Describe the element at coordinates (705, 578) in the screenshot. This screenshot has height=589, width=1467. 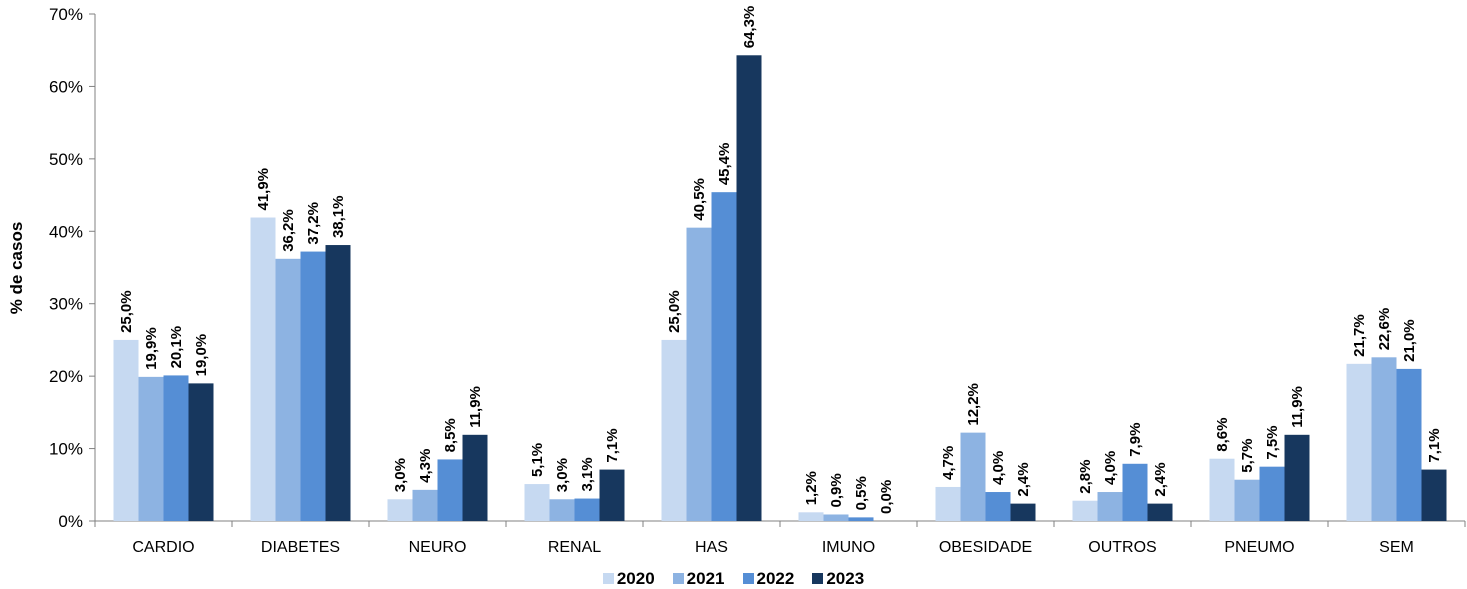
I see `legend-label: 2021` at that location.